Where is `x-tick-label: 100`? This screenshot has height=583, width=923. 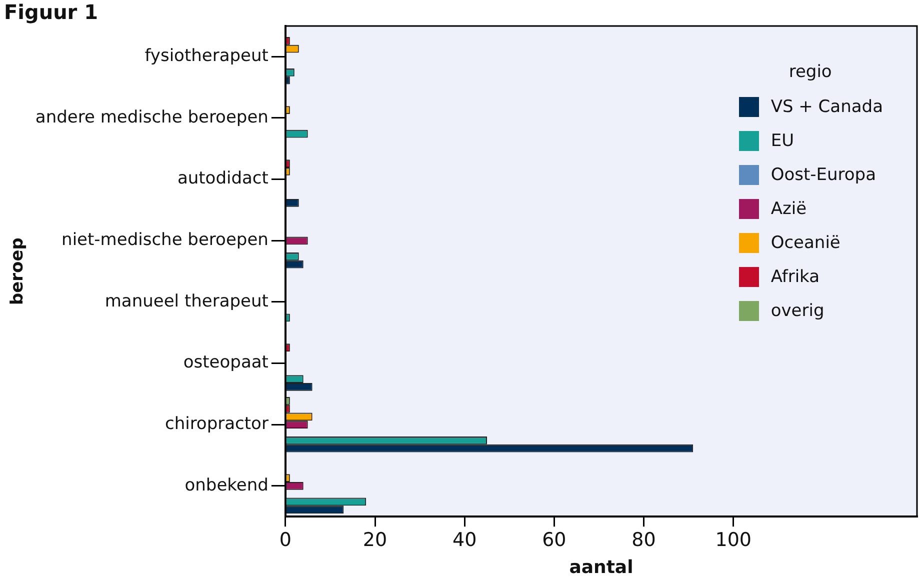
x-tick-label: 100 is located at coordinates (733, 539).